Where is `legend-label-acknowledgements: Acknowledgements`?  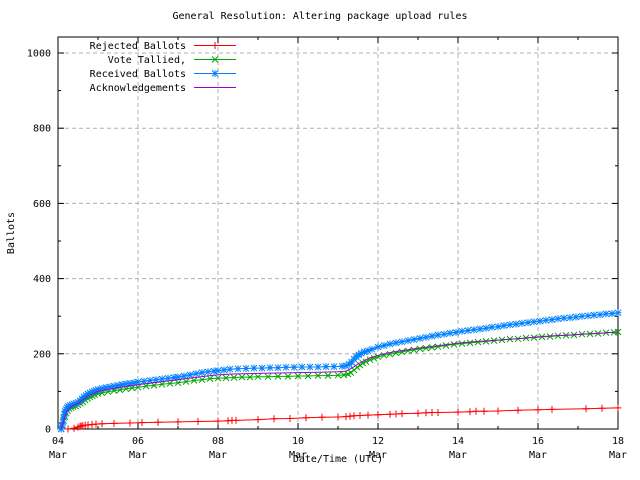
legend-label-acknowledgements: Acknowledgements is located at coordinates (138, 88).